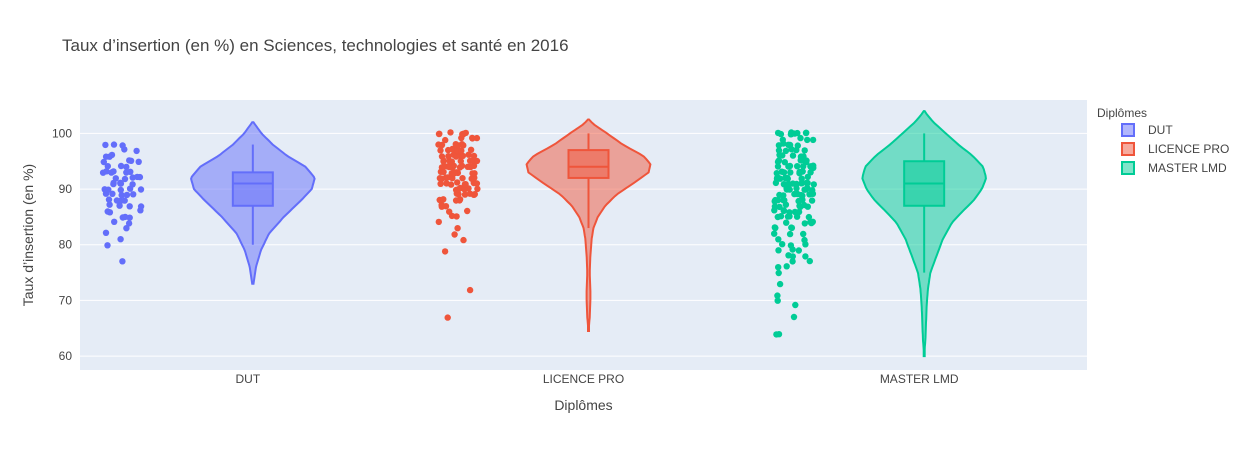 The image size is (1247, 450). What do you see at coordinates (919, 379) in the screenshot?
I see `x-tick-label: MASTER LMD` at bounding box center [919, 379].